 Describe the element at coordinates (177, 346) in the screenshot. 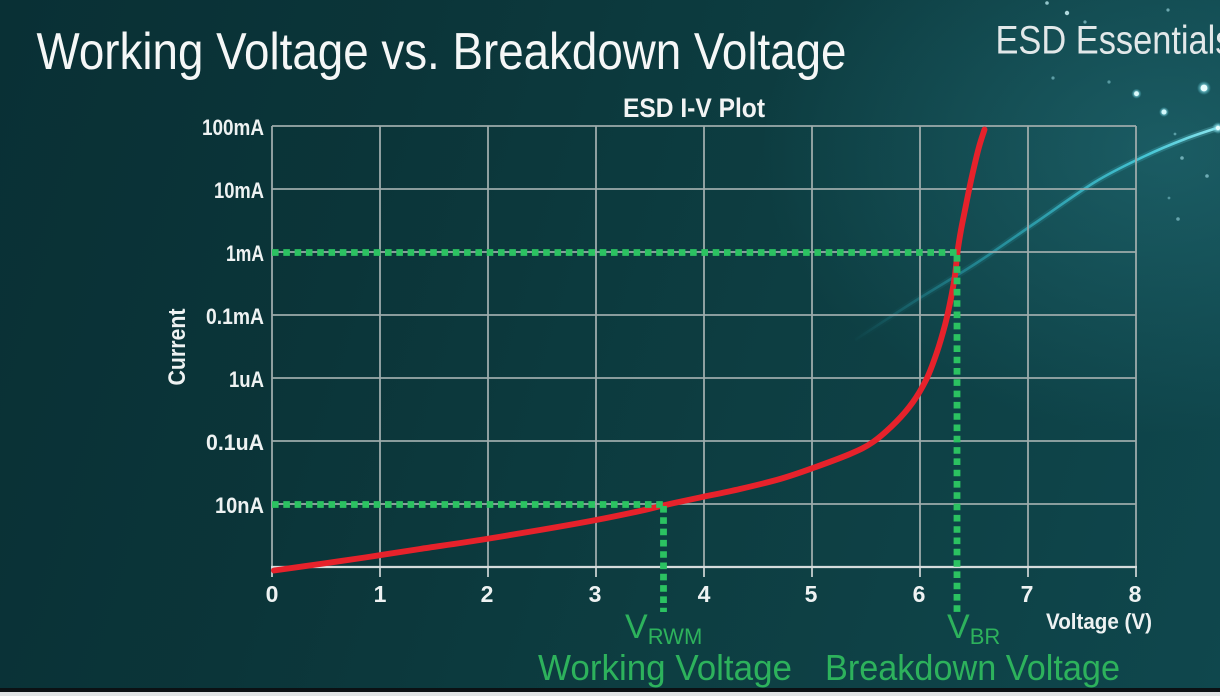

I see `svg-text: Current` at that location.